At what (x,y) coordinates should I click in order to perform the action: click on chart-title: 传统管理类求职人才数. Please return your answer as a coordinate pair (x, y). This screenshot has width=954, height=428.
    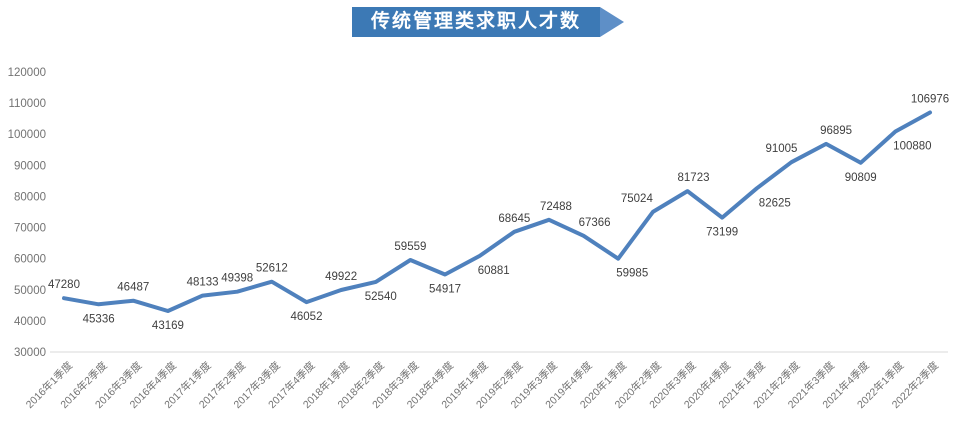
    Looking at the image, I should click on (475, 21).